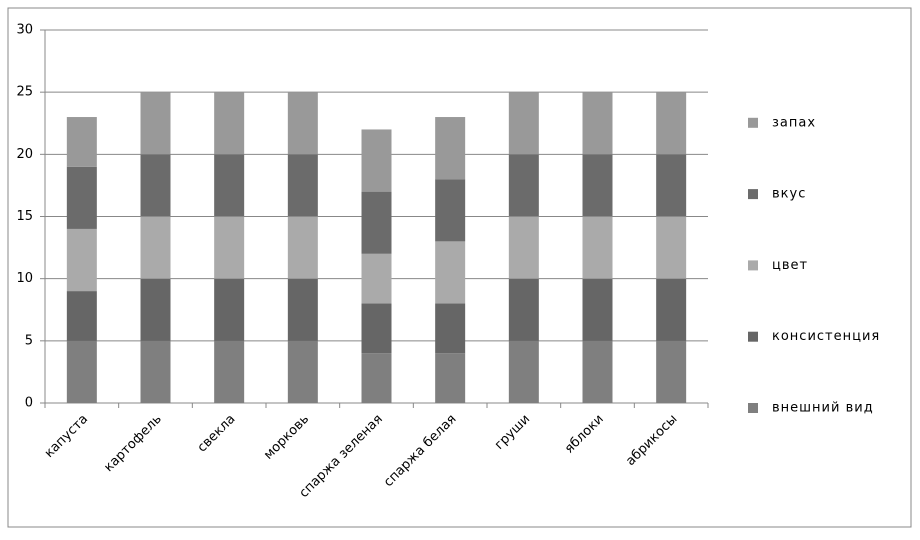 The width and height of the screenshot is (920, 540). Describe the element at coordinates (24, 30) in the screenshot. I see `y-tick-label: 30` at that location.